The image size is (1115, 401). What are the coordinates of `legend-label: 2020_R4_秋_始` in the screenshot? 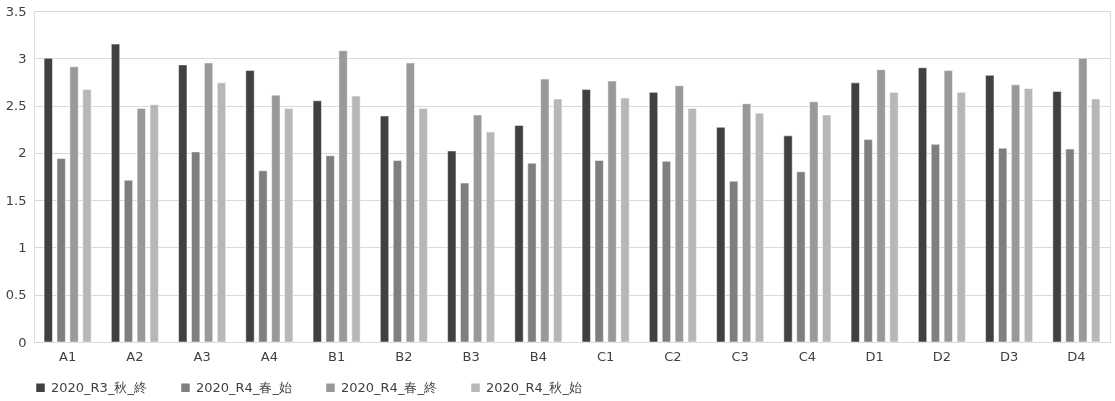 It's located at (534, 387).